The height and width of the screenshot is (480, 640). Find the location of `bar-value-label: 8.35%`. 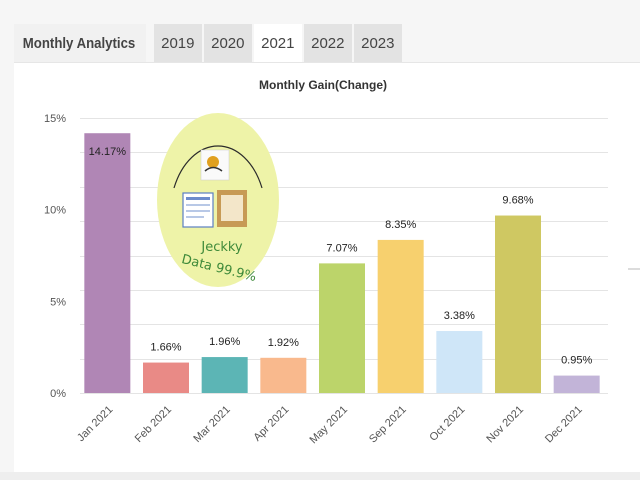

bar-value-label: 8.35% is located at coordinates (400, 225).